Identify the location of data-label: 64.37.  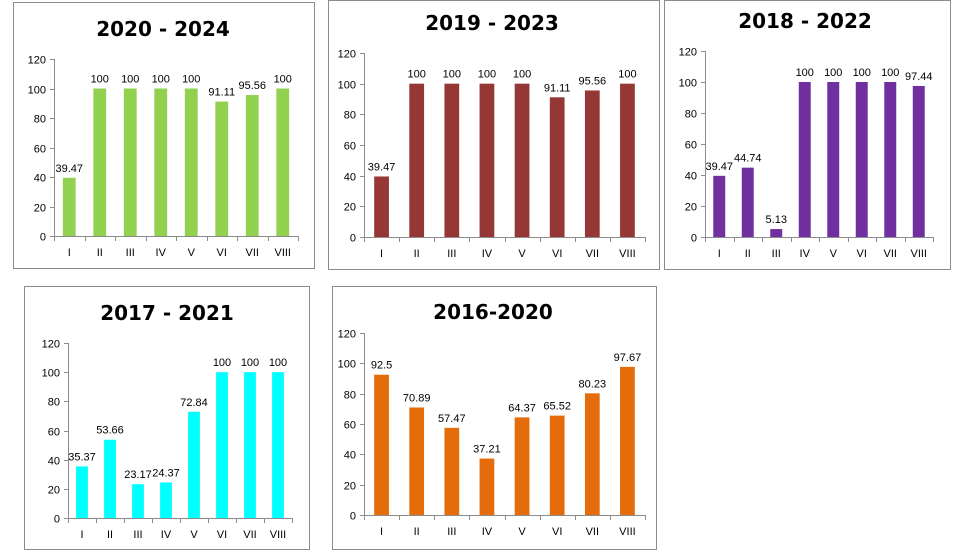
(522, 408).